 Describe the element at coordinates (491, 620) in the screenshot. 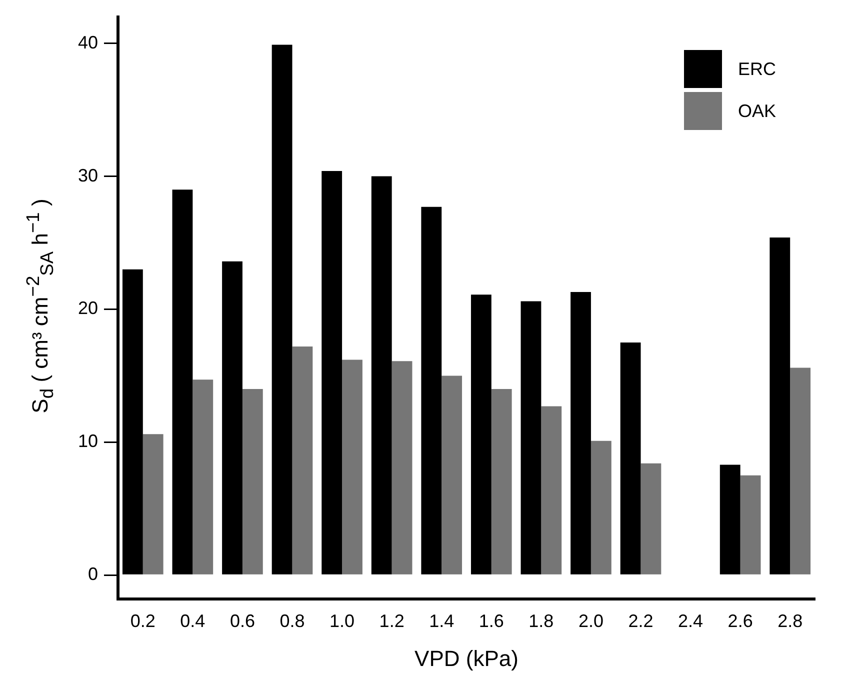

I see `x-tick-label: 1.6` at that location.